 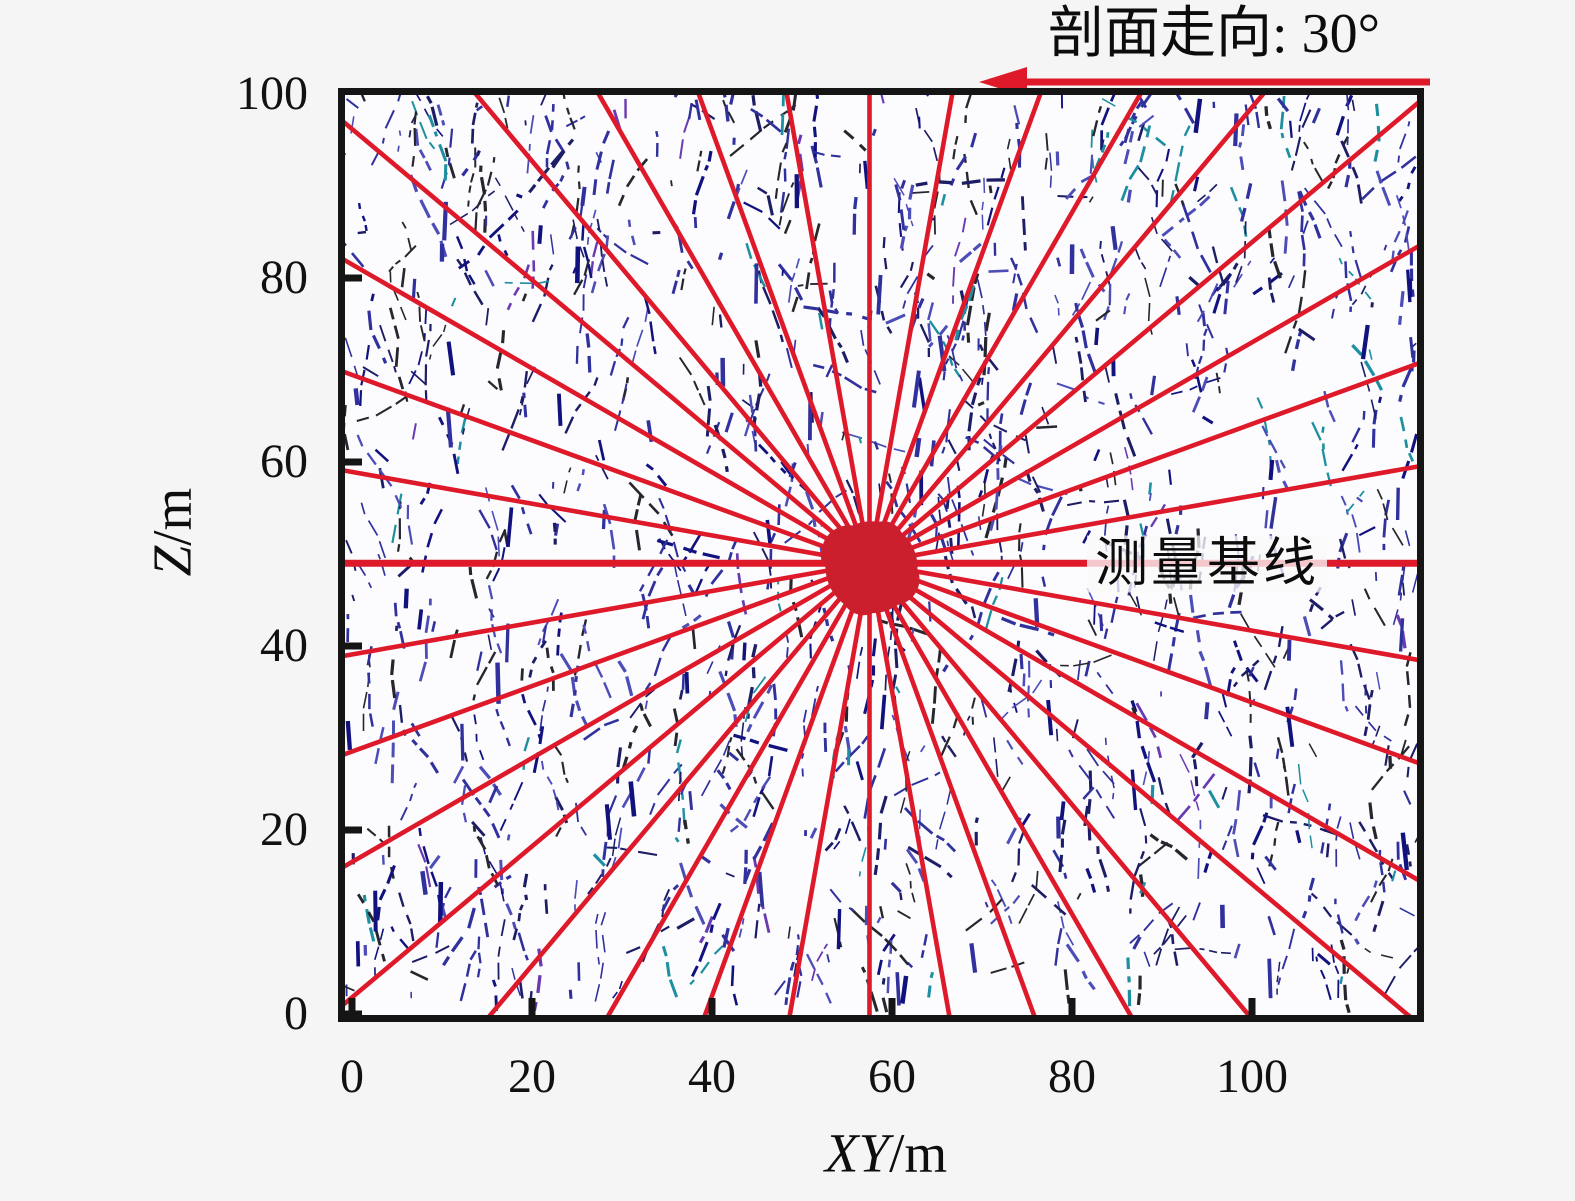 What do you see at coordinates (870, 568) in the screenshot?
I see `scanline-center-blob` at bounding box center [870, 568].